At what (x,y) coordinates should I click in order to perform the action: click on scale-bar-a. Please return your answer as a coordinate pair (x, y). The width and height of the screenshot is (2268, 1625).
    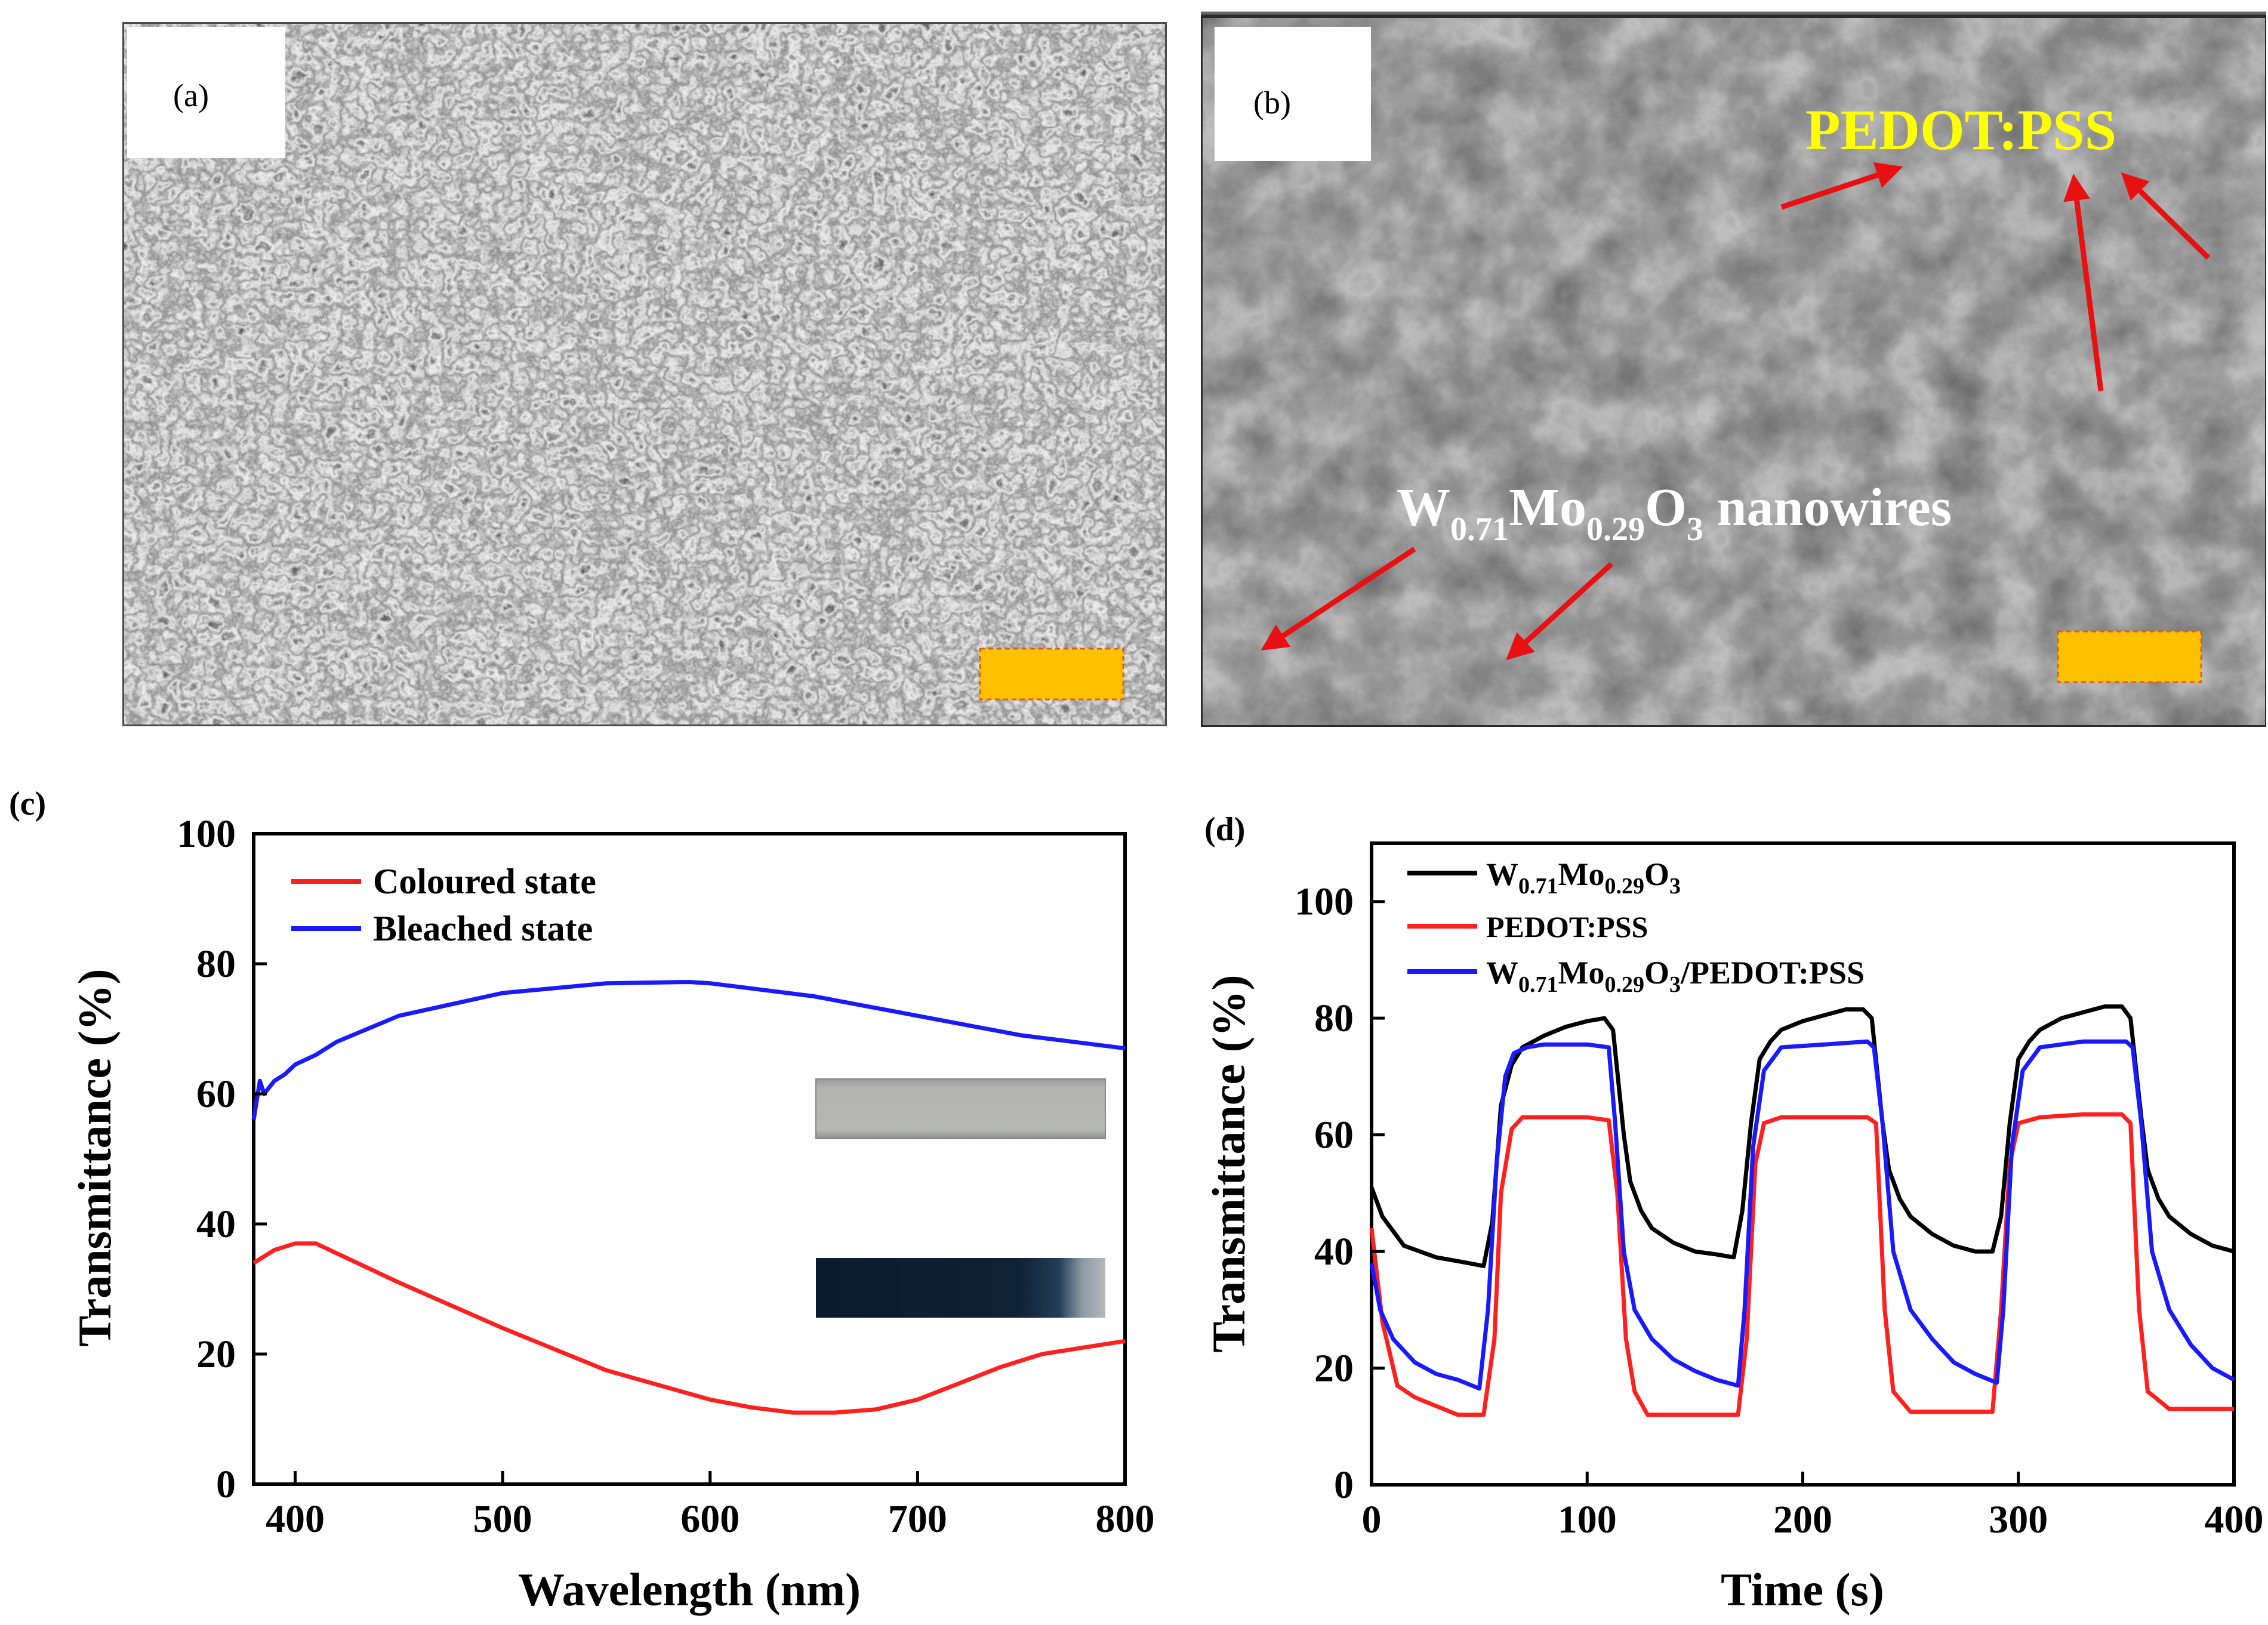
    Looking at the image, I should click on (1051, 674).